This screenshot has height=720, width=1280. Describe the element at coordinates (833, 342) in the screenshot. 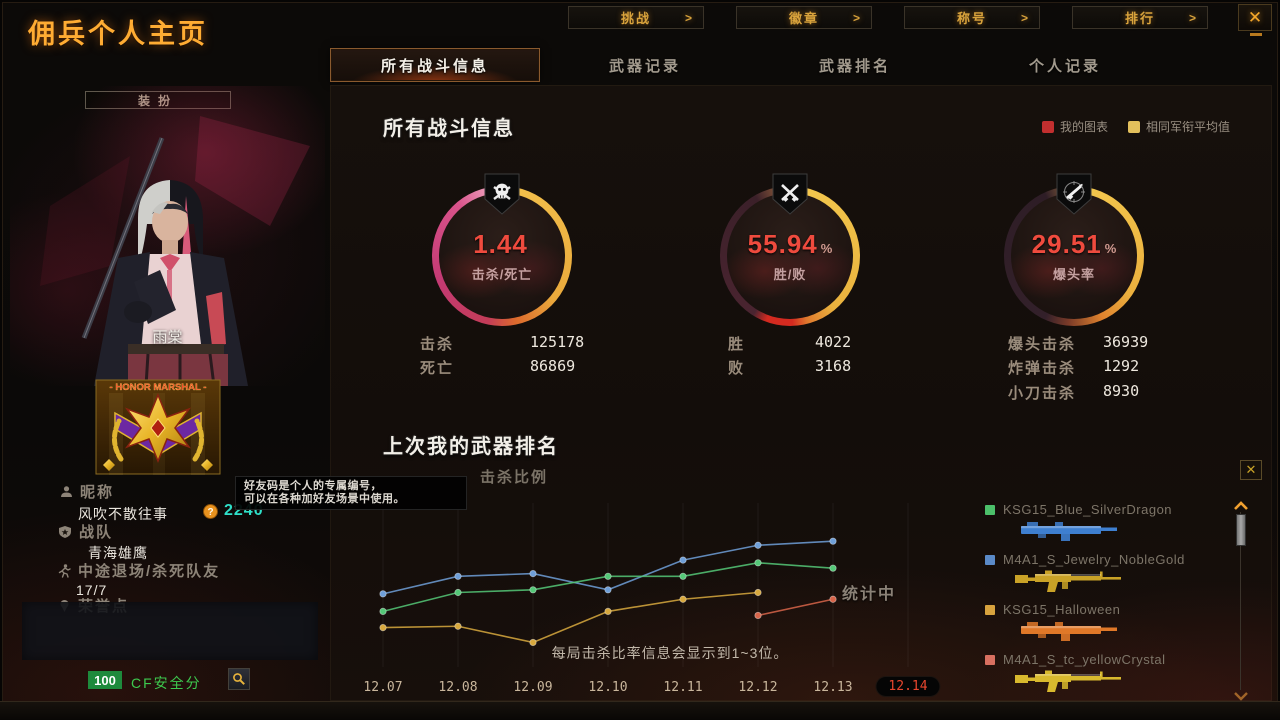

I see `stat-value: 4022` at that location.